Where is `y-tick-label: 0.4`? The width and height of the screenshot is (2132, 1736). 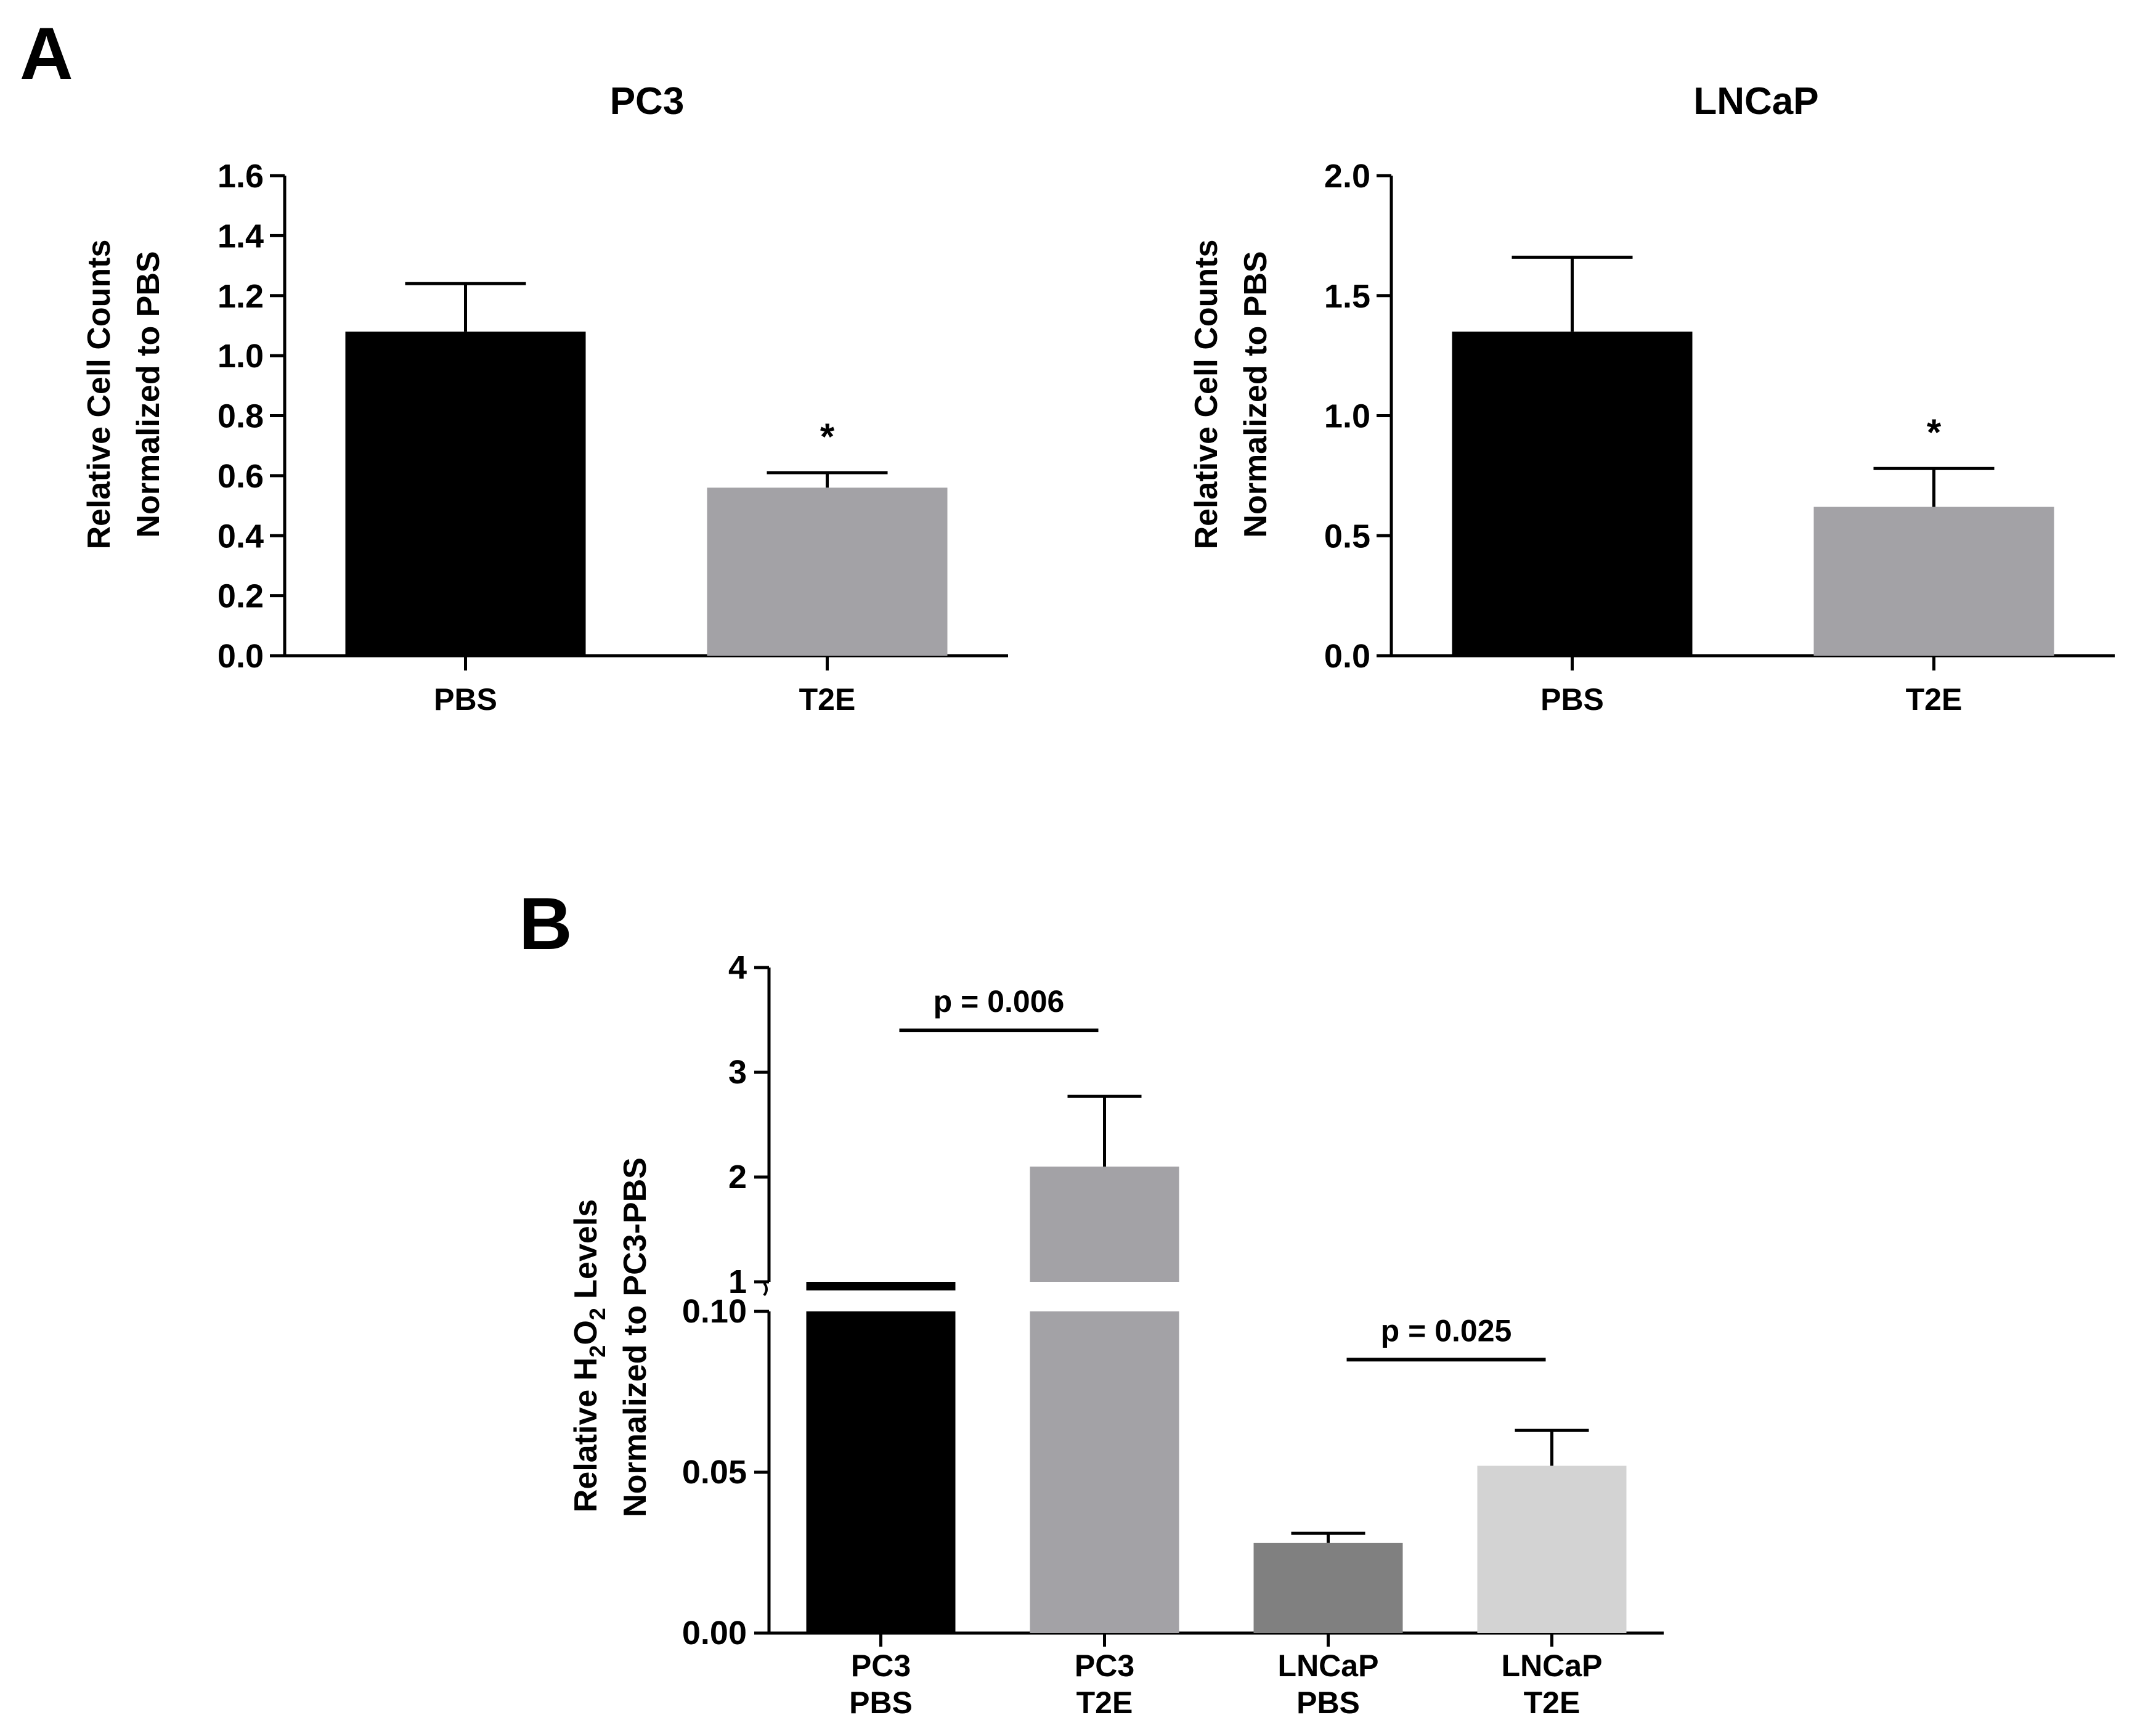 y-tick-label: 0.4 is located at coordinates (241, 537).